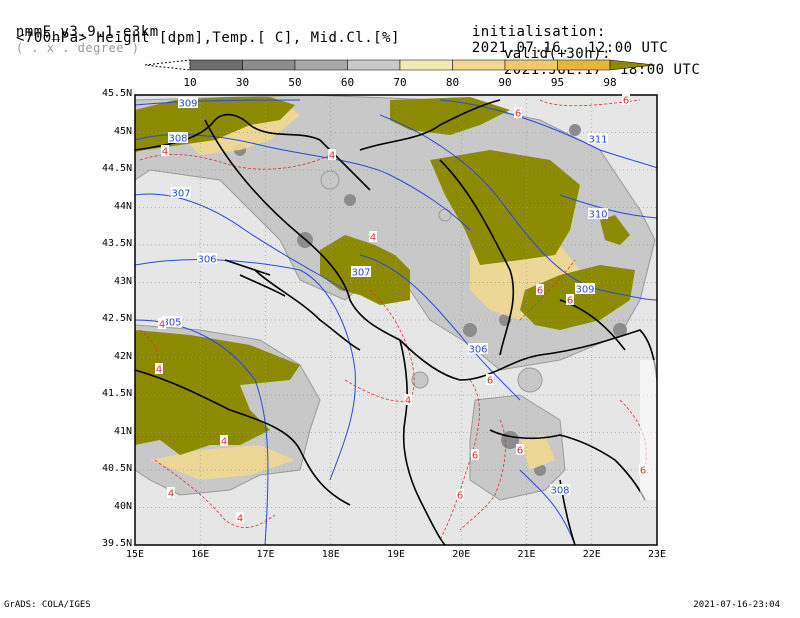 Image resolution: width=800 pixels, height=618 pixels. I want to click on colorbar, so click(400, 65).